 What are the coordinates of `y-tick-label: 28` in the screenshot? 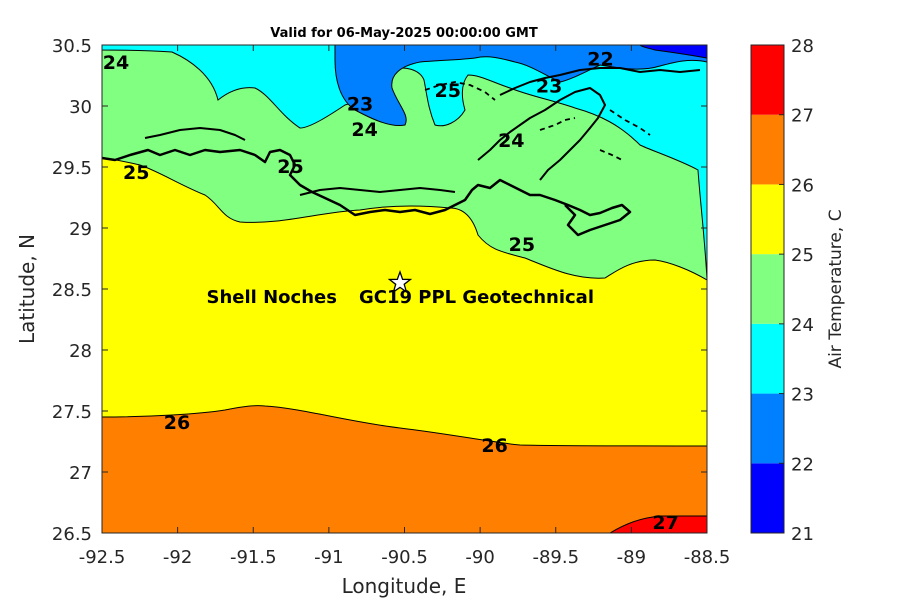 It's located at (80, 351).